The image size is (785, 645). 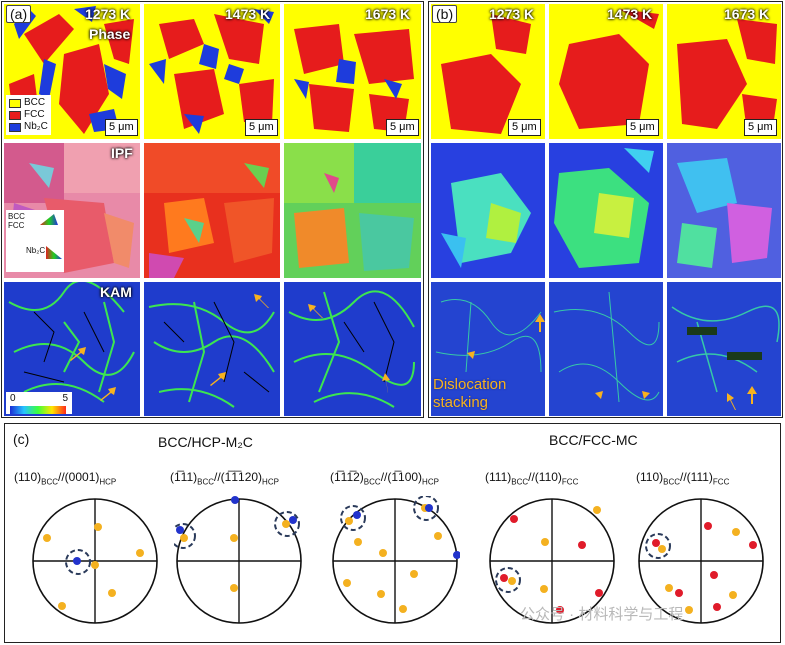 What do you see at coordinates (16, 216) in the screenshot?
I see `ipf-key-bcc: BCC` at bounding box center [16, 216].